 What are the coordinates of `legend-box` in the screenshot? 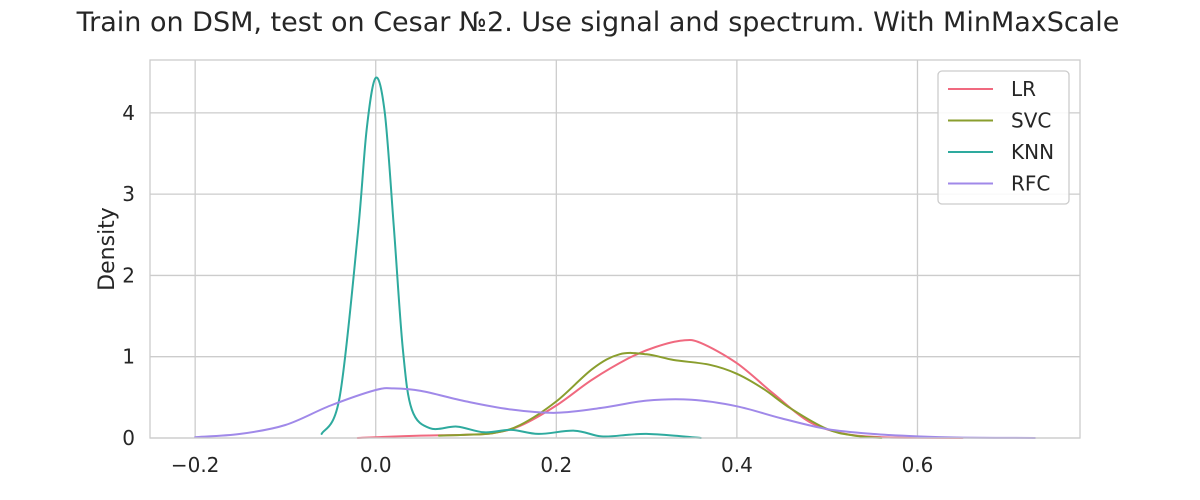 It's located at (1003, 137).